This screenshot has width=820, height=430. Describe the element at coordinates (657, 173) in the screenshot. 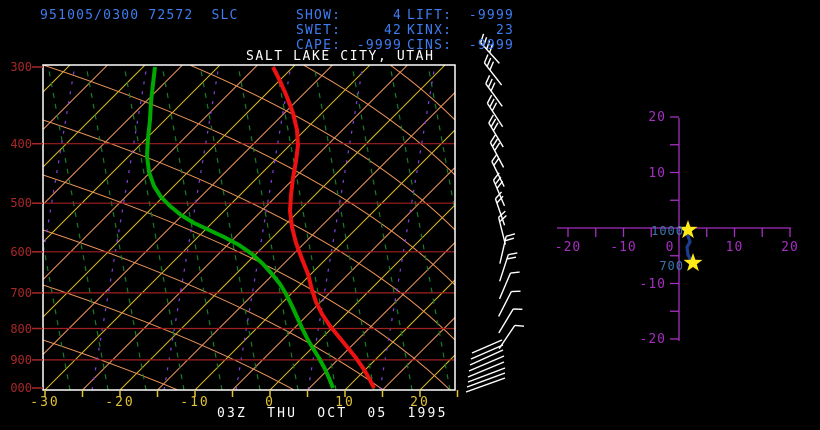

I see `hodo-y-label-10: 10` at that location.